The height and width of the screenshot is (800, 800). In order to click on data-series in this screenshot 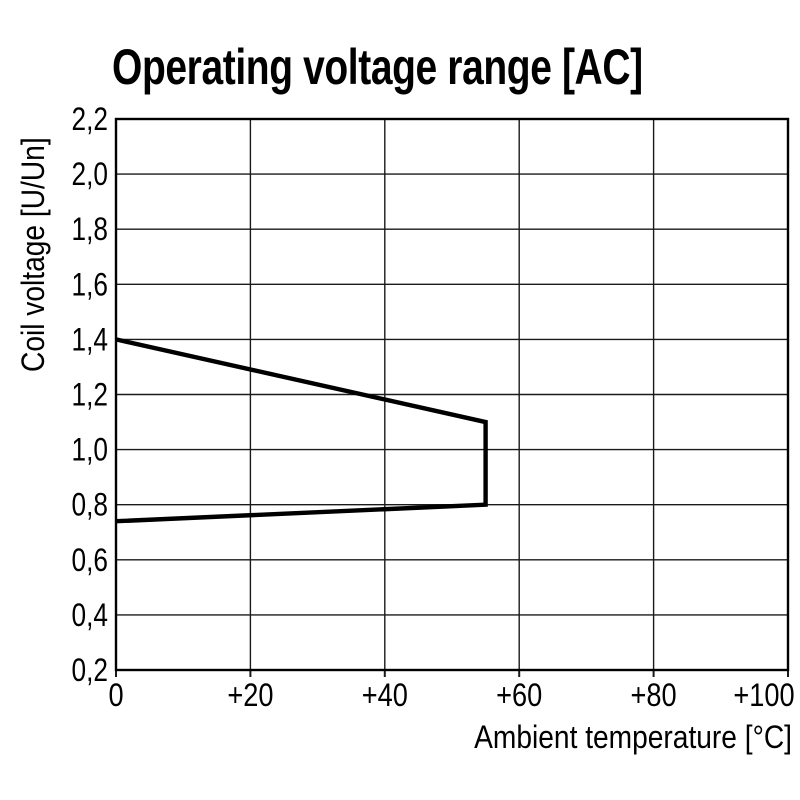, I will do `click(301, 430)`.